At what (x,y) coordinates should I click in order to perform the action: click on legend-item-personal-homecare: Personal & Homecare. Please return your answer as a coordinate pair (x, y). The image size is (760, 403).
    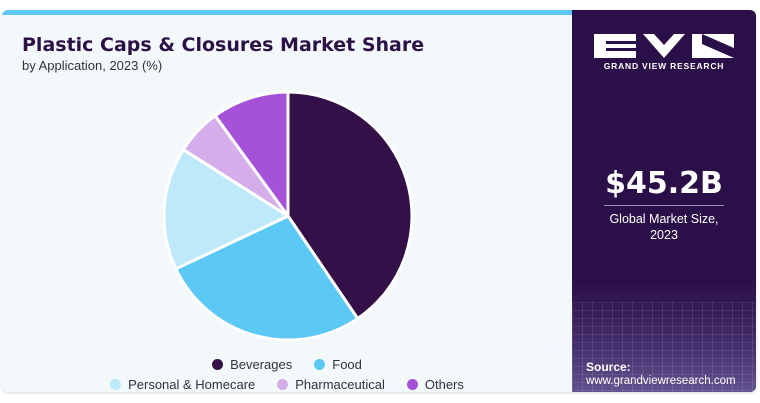
    Looking at the image, I should click on (182, 384).